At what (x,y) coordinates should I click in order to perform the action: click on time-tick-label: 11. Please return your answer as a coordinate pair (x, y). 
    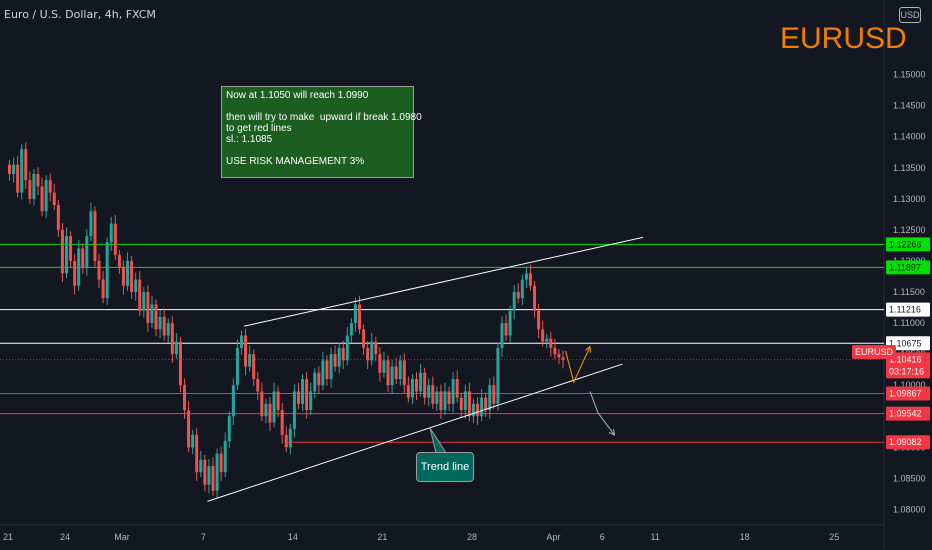
    Looking at the image, I should click on (654, 537).